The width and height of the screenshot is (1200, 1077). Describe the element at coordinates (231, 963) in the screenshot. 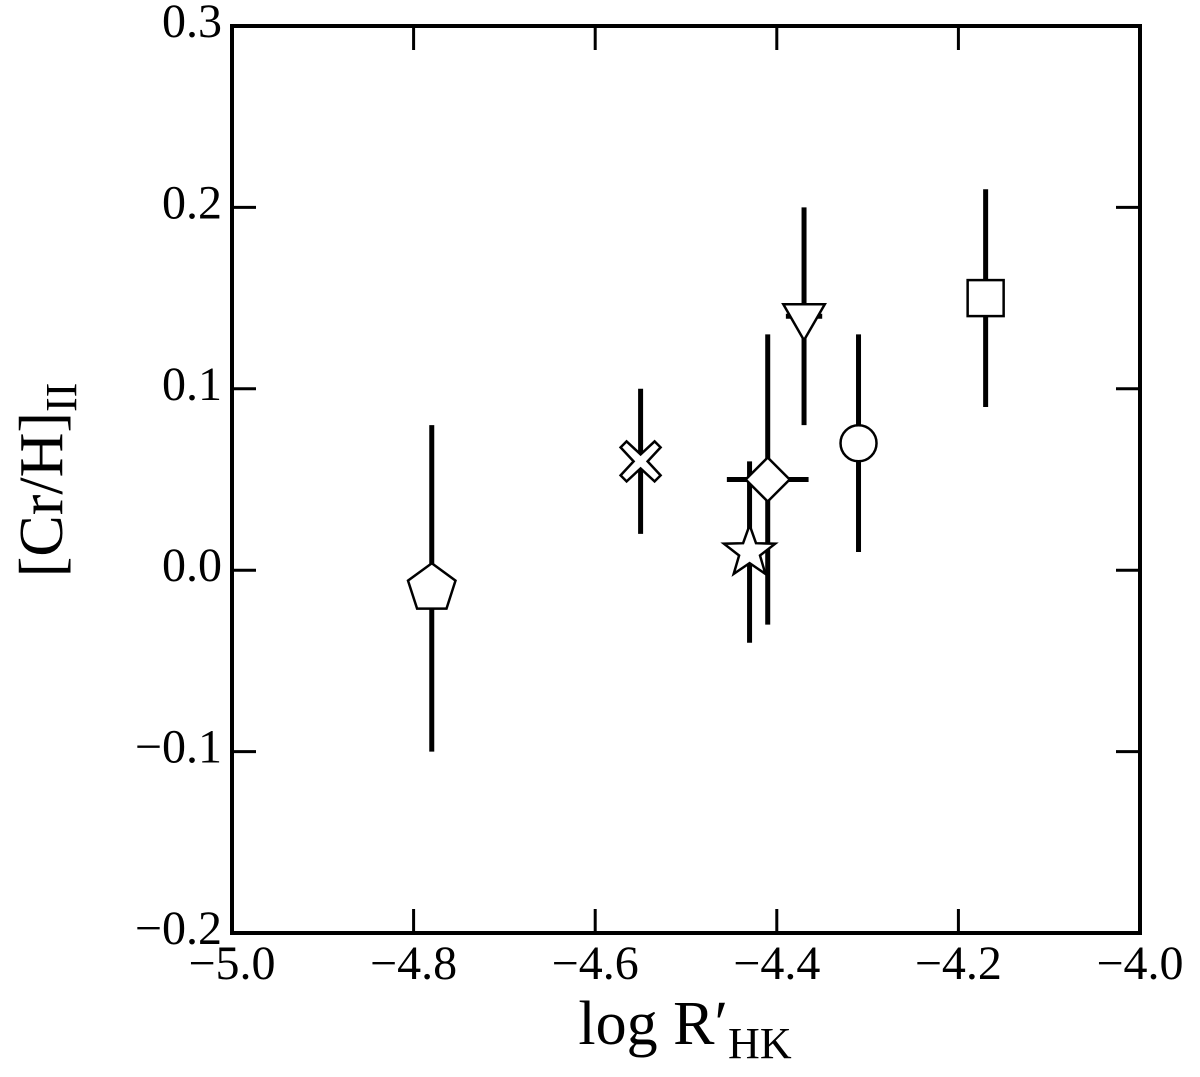

I see `x-tick-label: −5.0` at that location.